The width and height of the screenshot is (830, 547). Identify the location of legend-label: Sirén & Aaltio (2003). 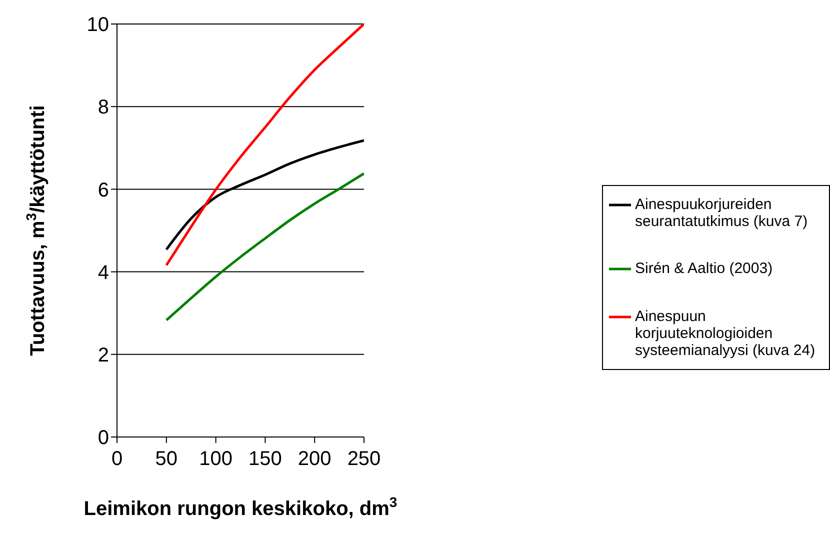
(704, 268).